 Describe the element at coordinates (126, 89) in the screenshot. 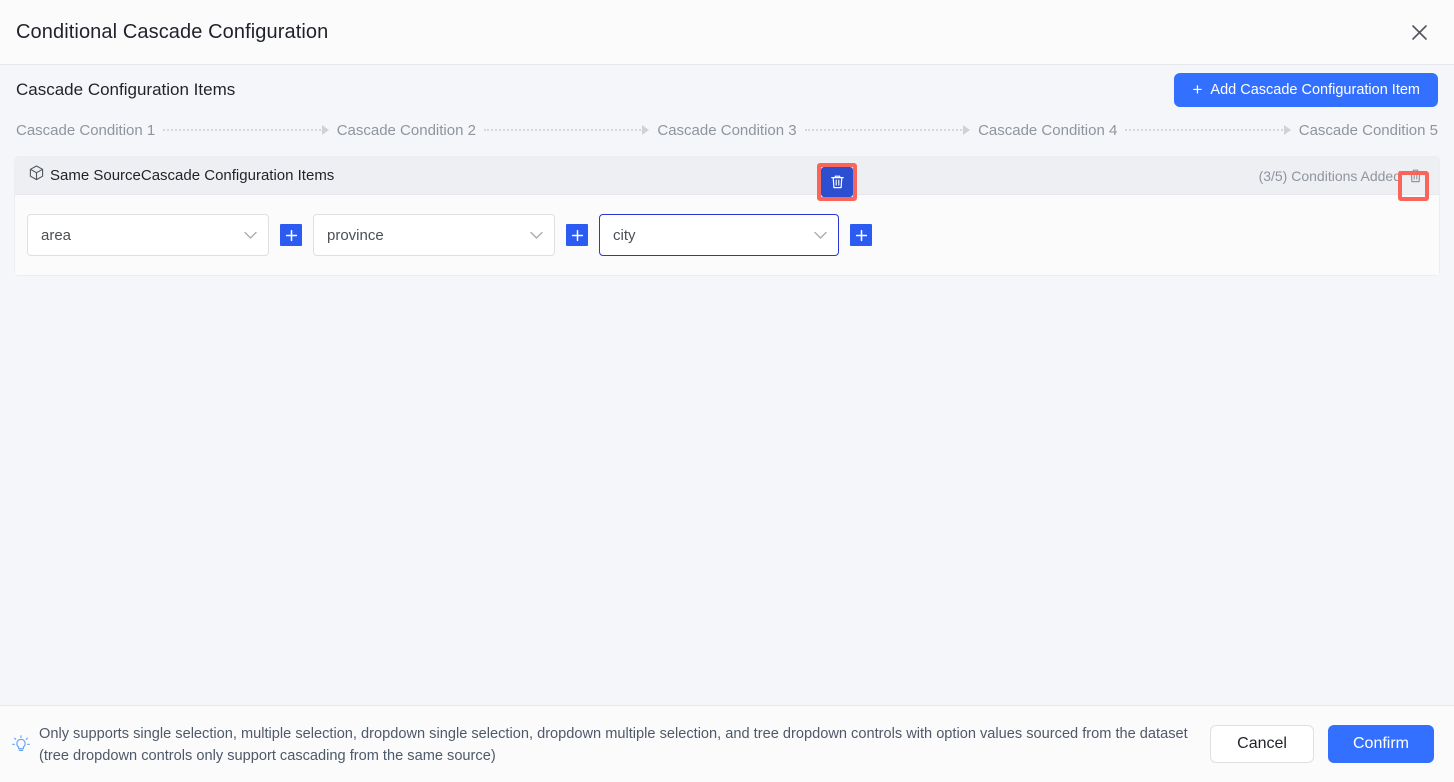

I see `section-title: Cascade Configuration Items` at that location.